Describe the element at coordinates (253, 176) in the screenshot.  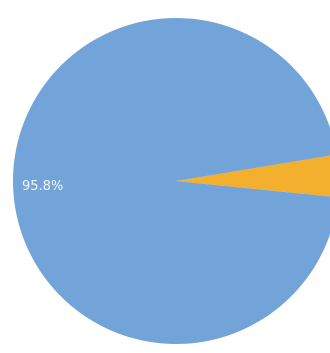
I see `pie-slice-minor` at that location.